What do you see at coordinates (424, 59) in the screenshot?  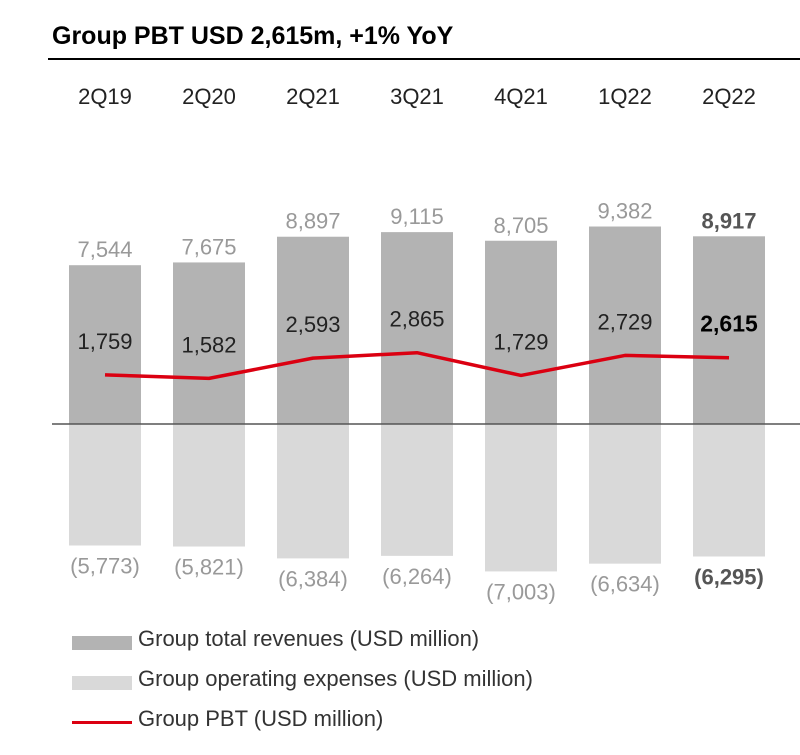 I see `title-underline` at bounding box center [424, 59].